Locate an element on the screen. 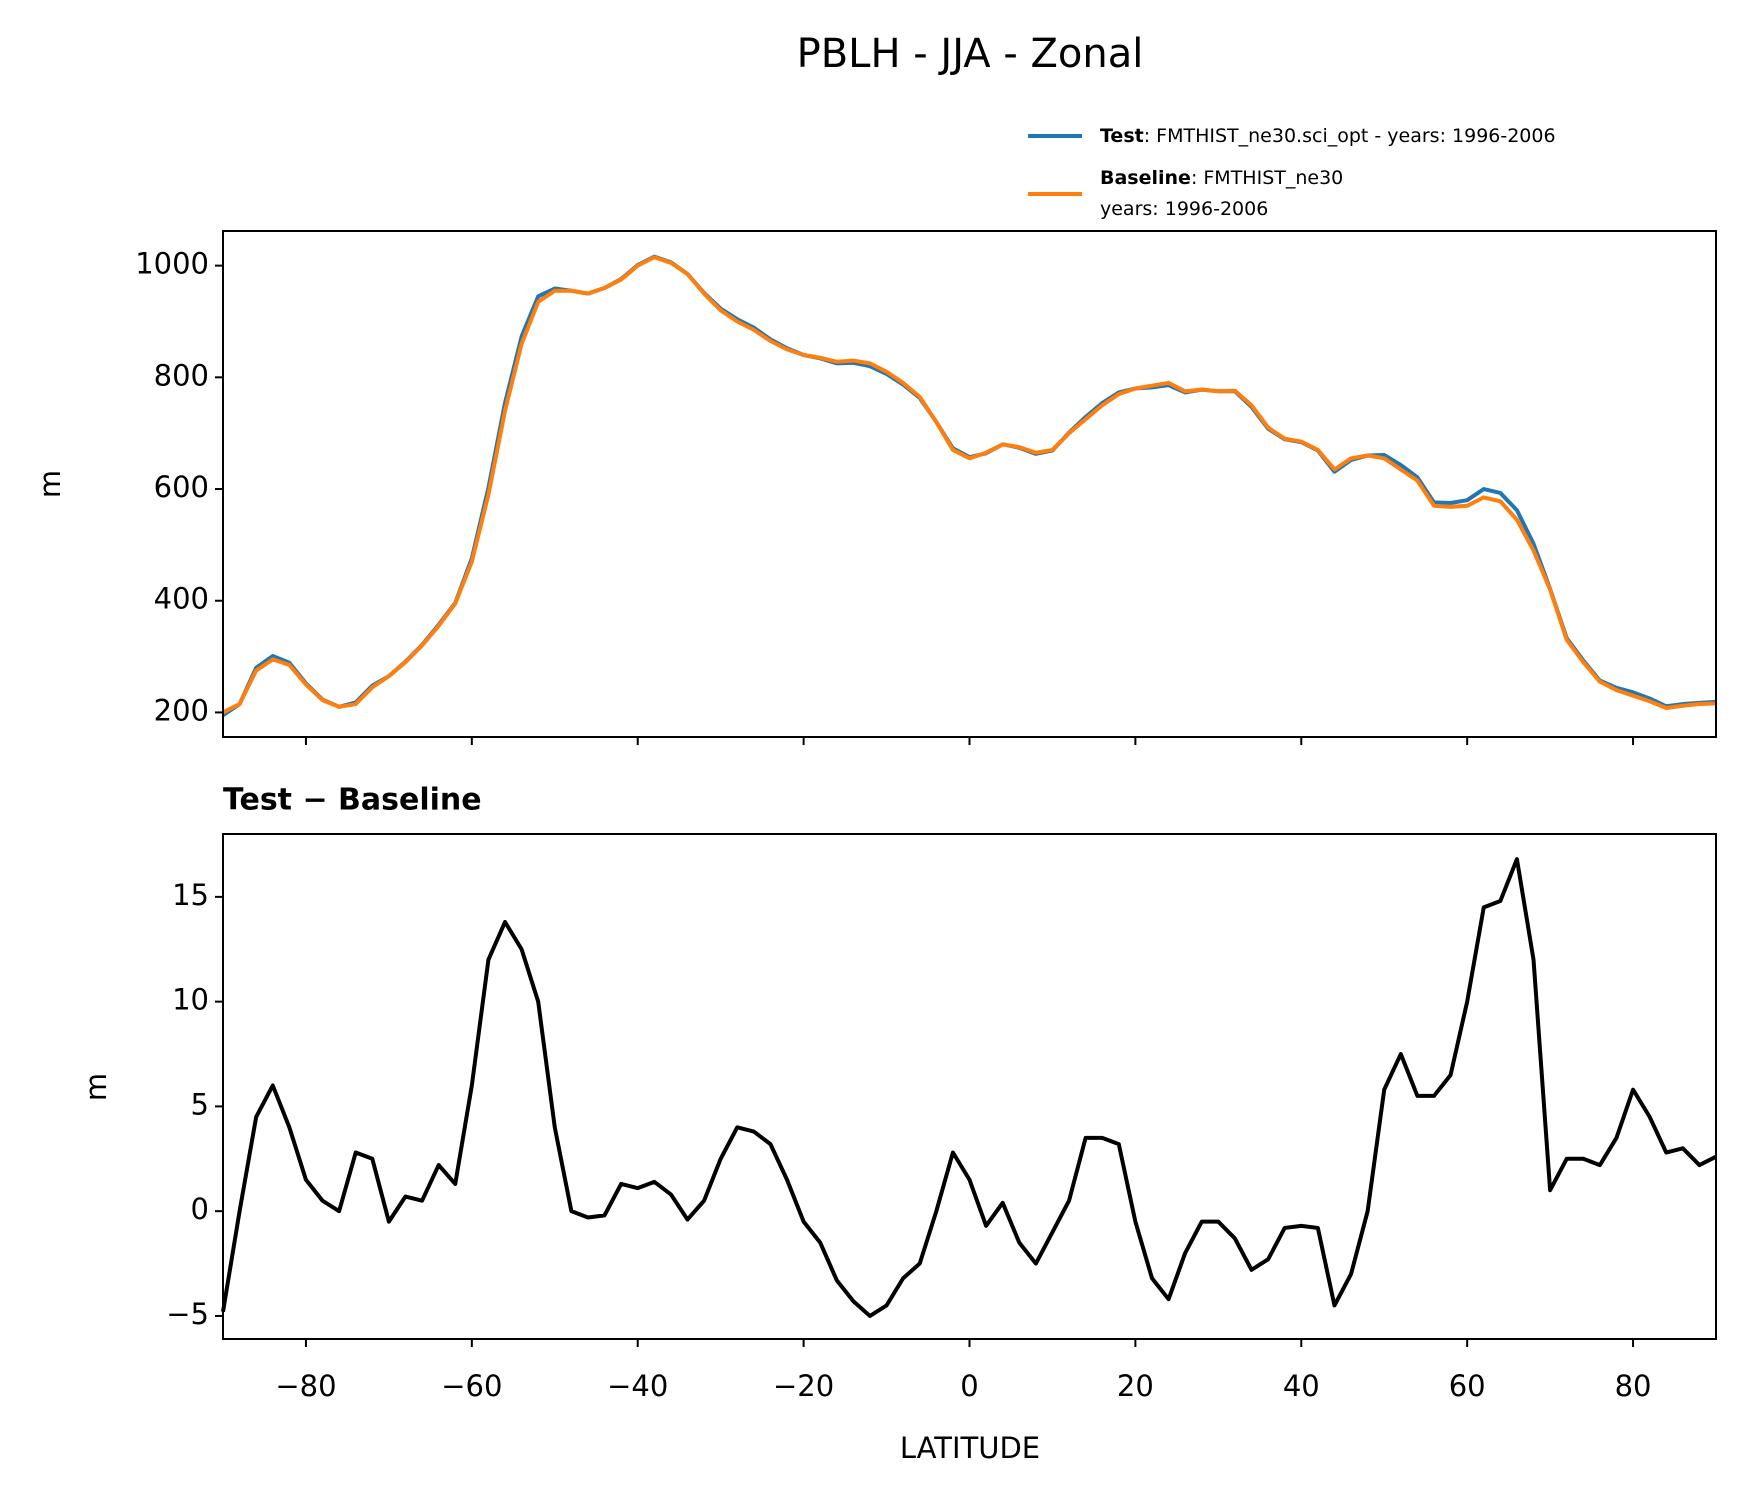 Image resolution: width=1739 pixels, height=1496 pixels. x-tick-label: 0 is located at coordinates (969, 1386).